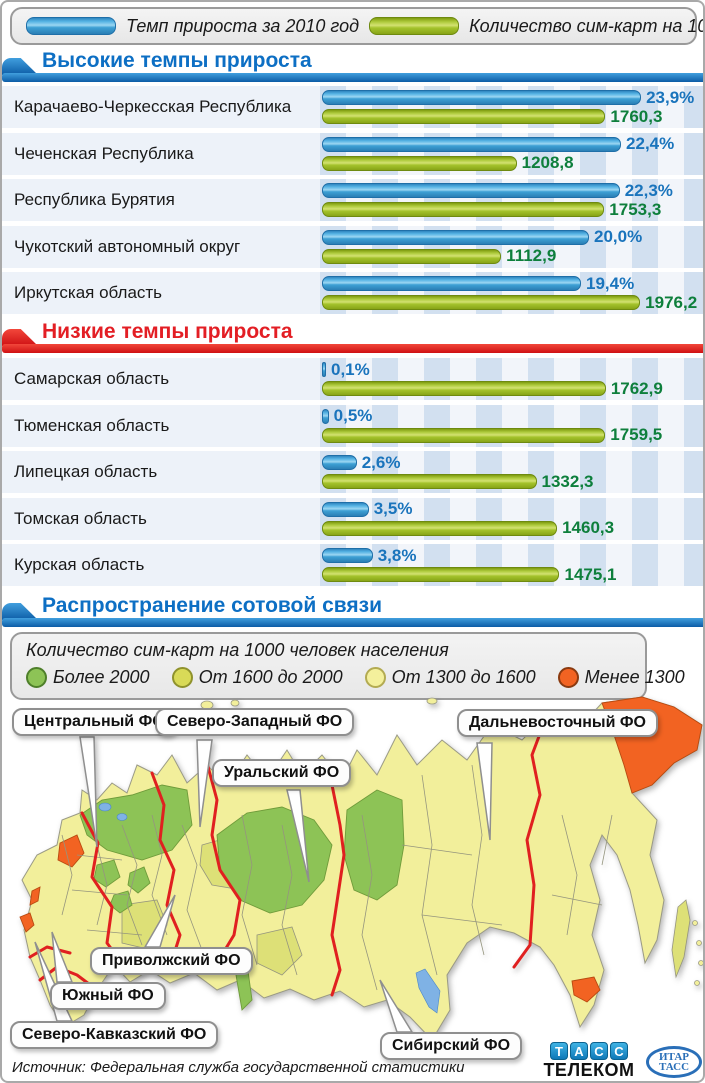 The height and width of the screenshot is (1083, 705). I want to click on itar-tass-logo: ИТАР ТАСС, so click(674, 1062).